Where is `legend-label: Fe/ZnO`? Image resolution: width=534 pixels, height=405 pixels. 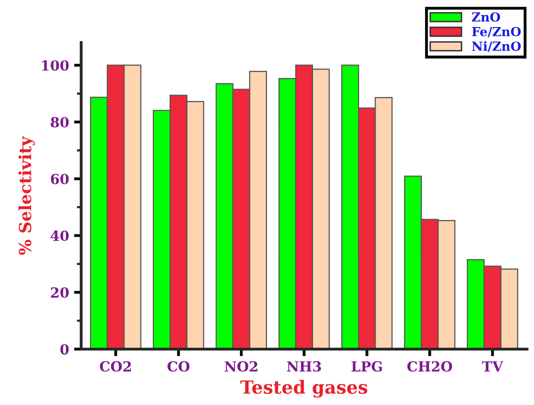 legend-label: Fe/ZnO is located at coordinates (496, 32).